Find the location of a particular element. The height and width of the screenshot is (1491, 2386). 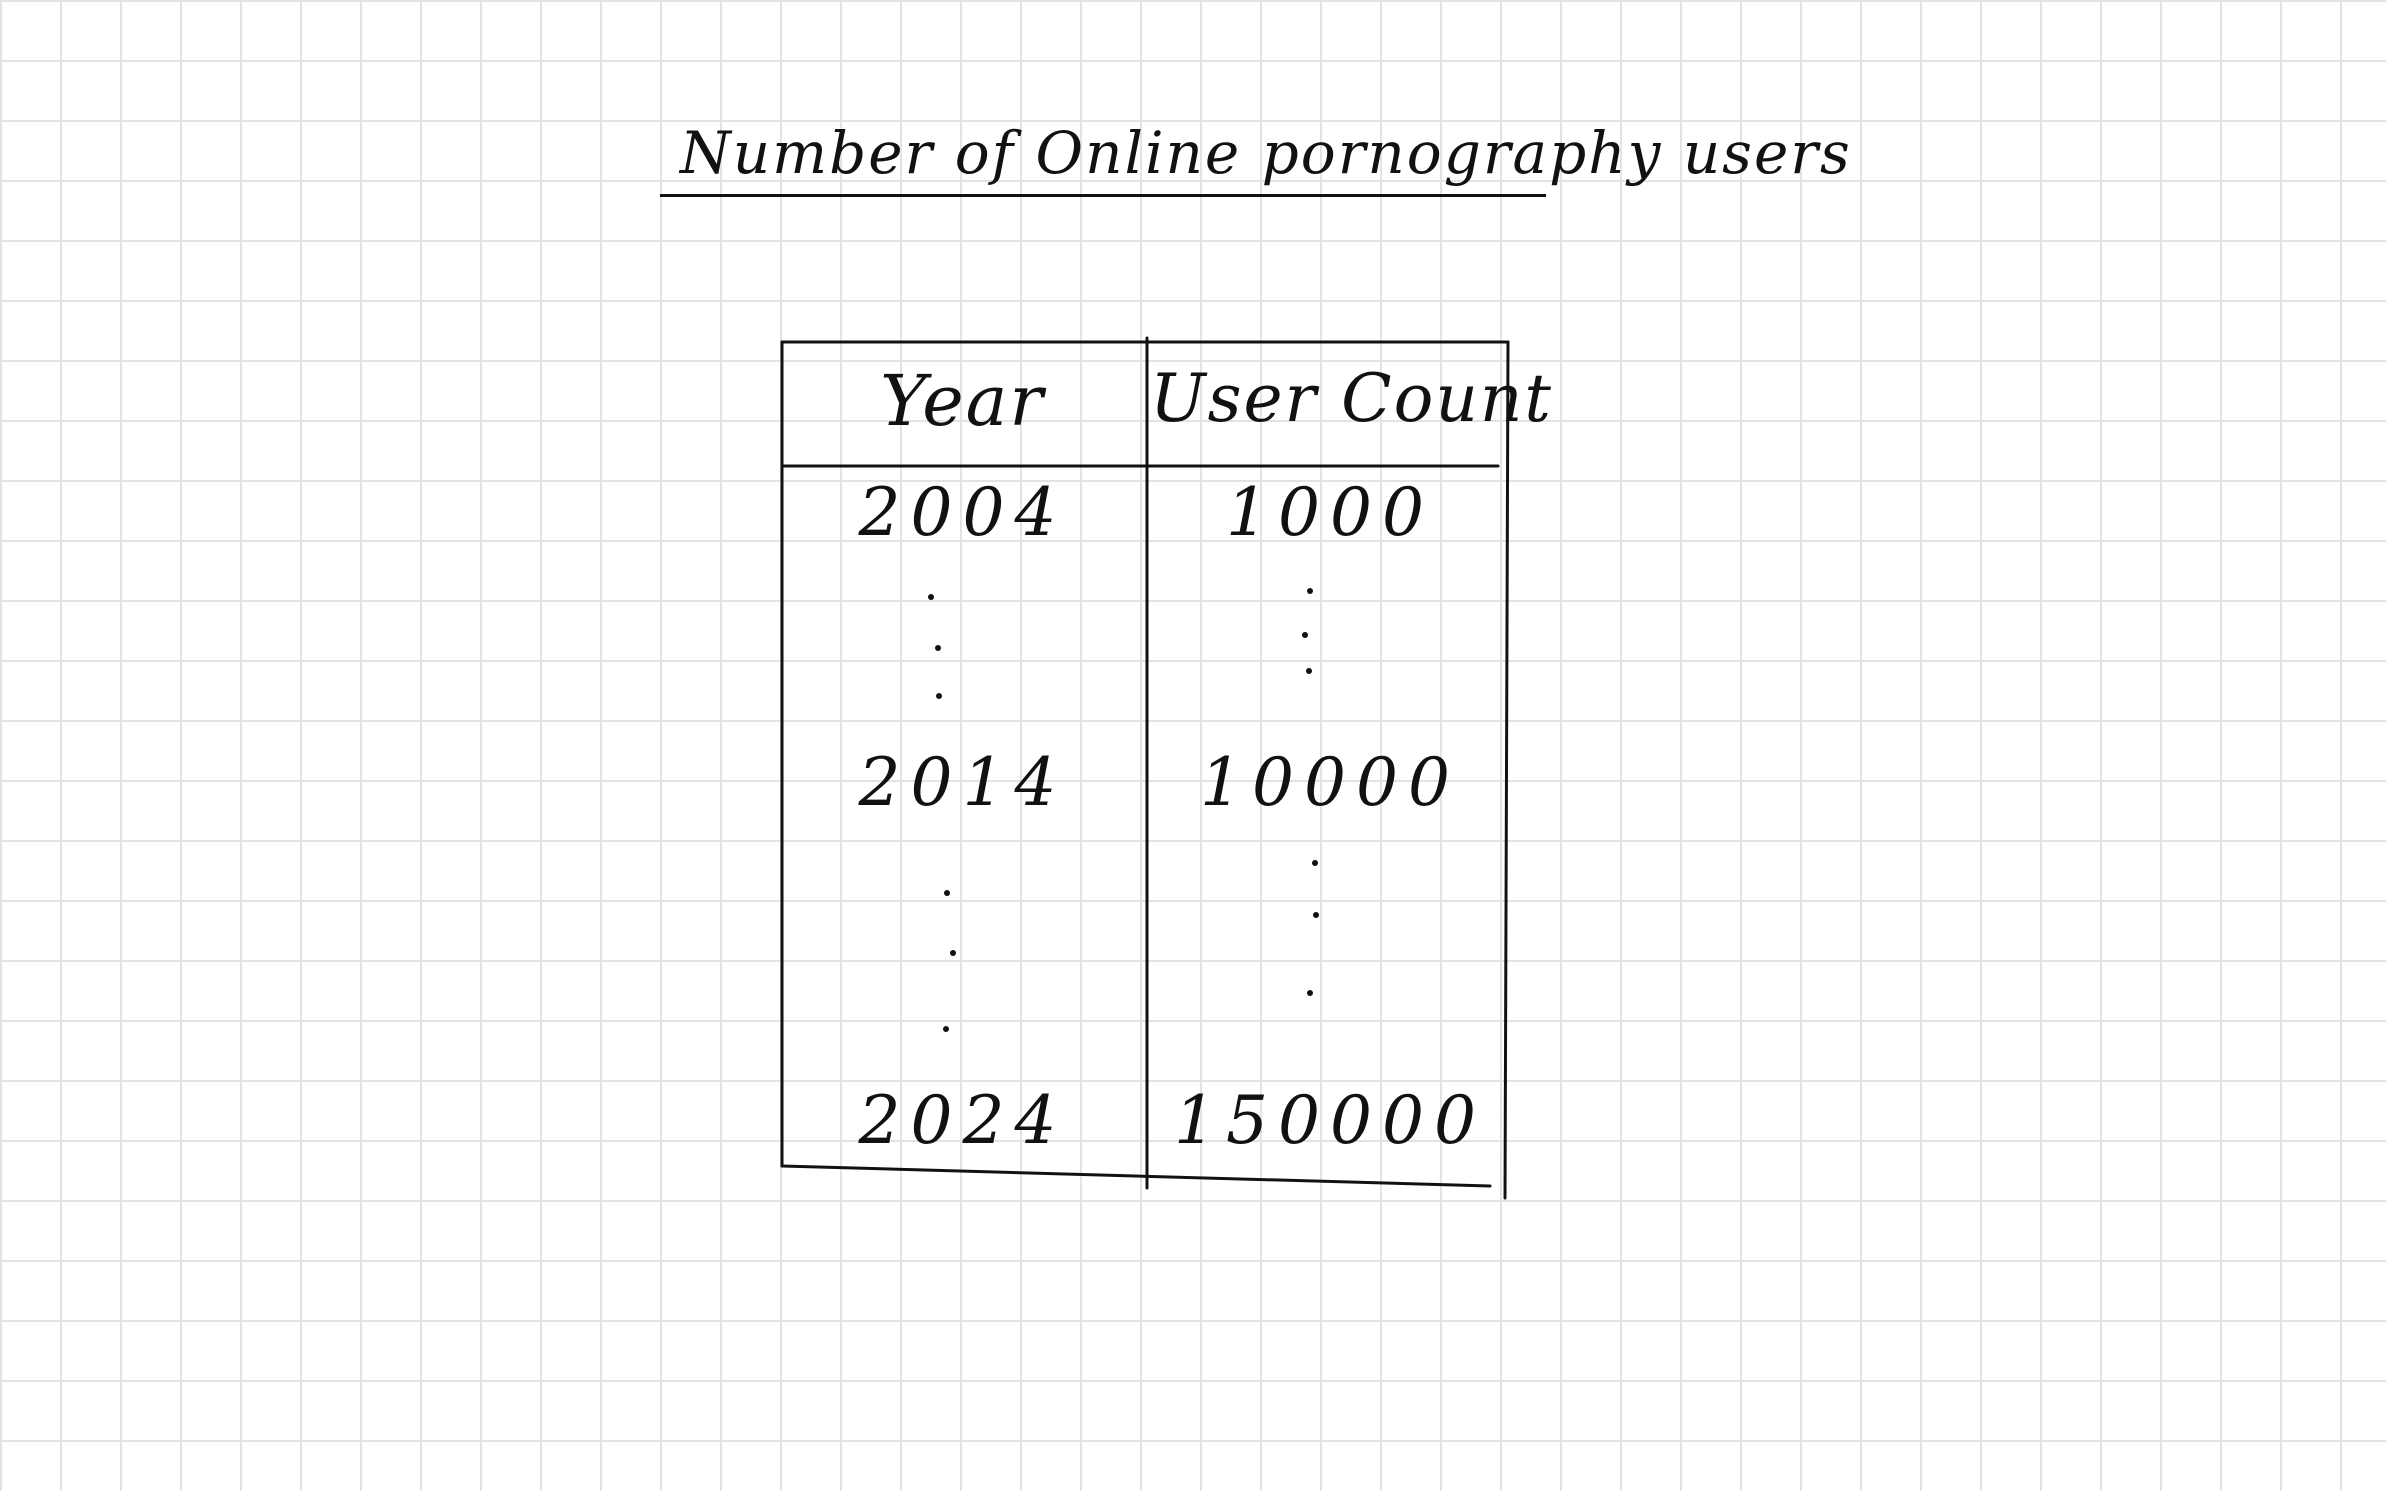

table-row-count: 10000 is located at coordinates (1330, 782).